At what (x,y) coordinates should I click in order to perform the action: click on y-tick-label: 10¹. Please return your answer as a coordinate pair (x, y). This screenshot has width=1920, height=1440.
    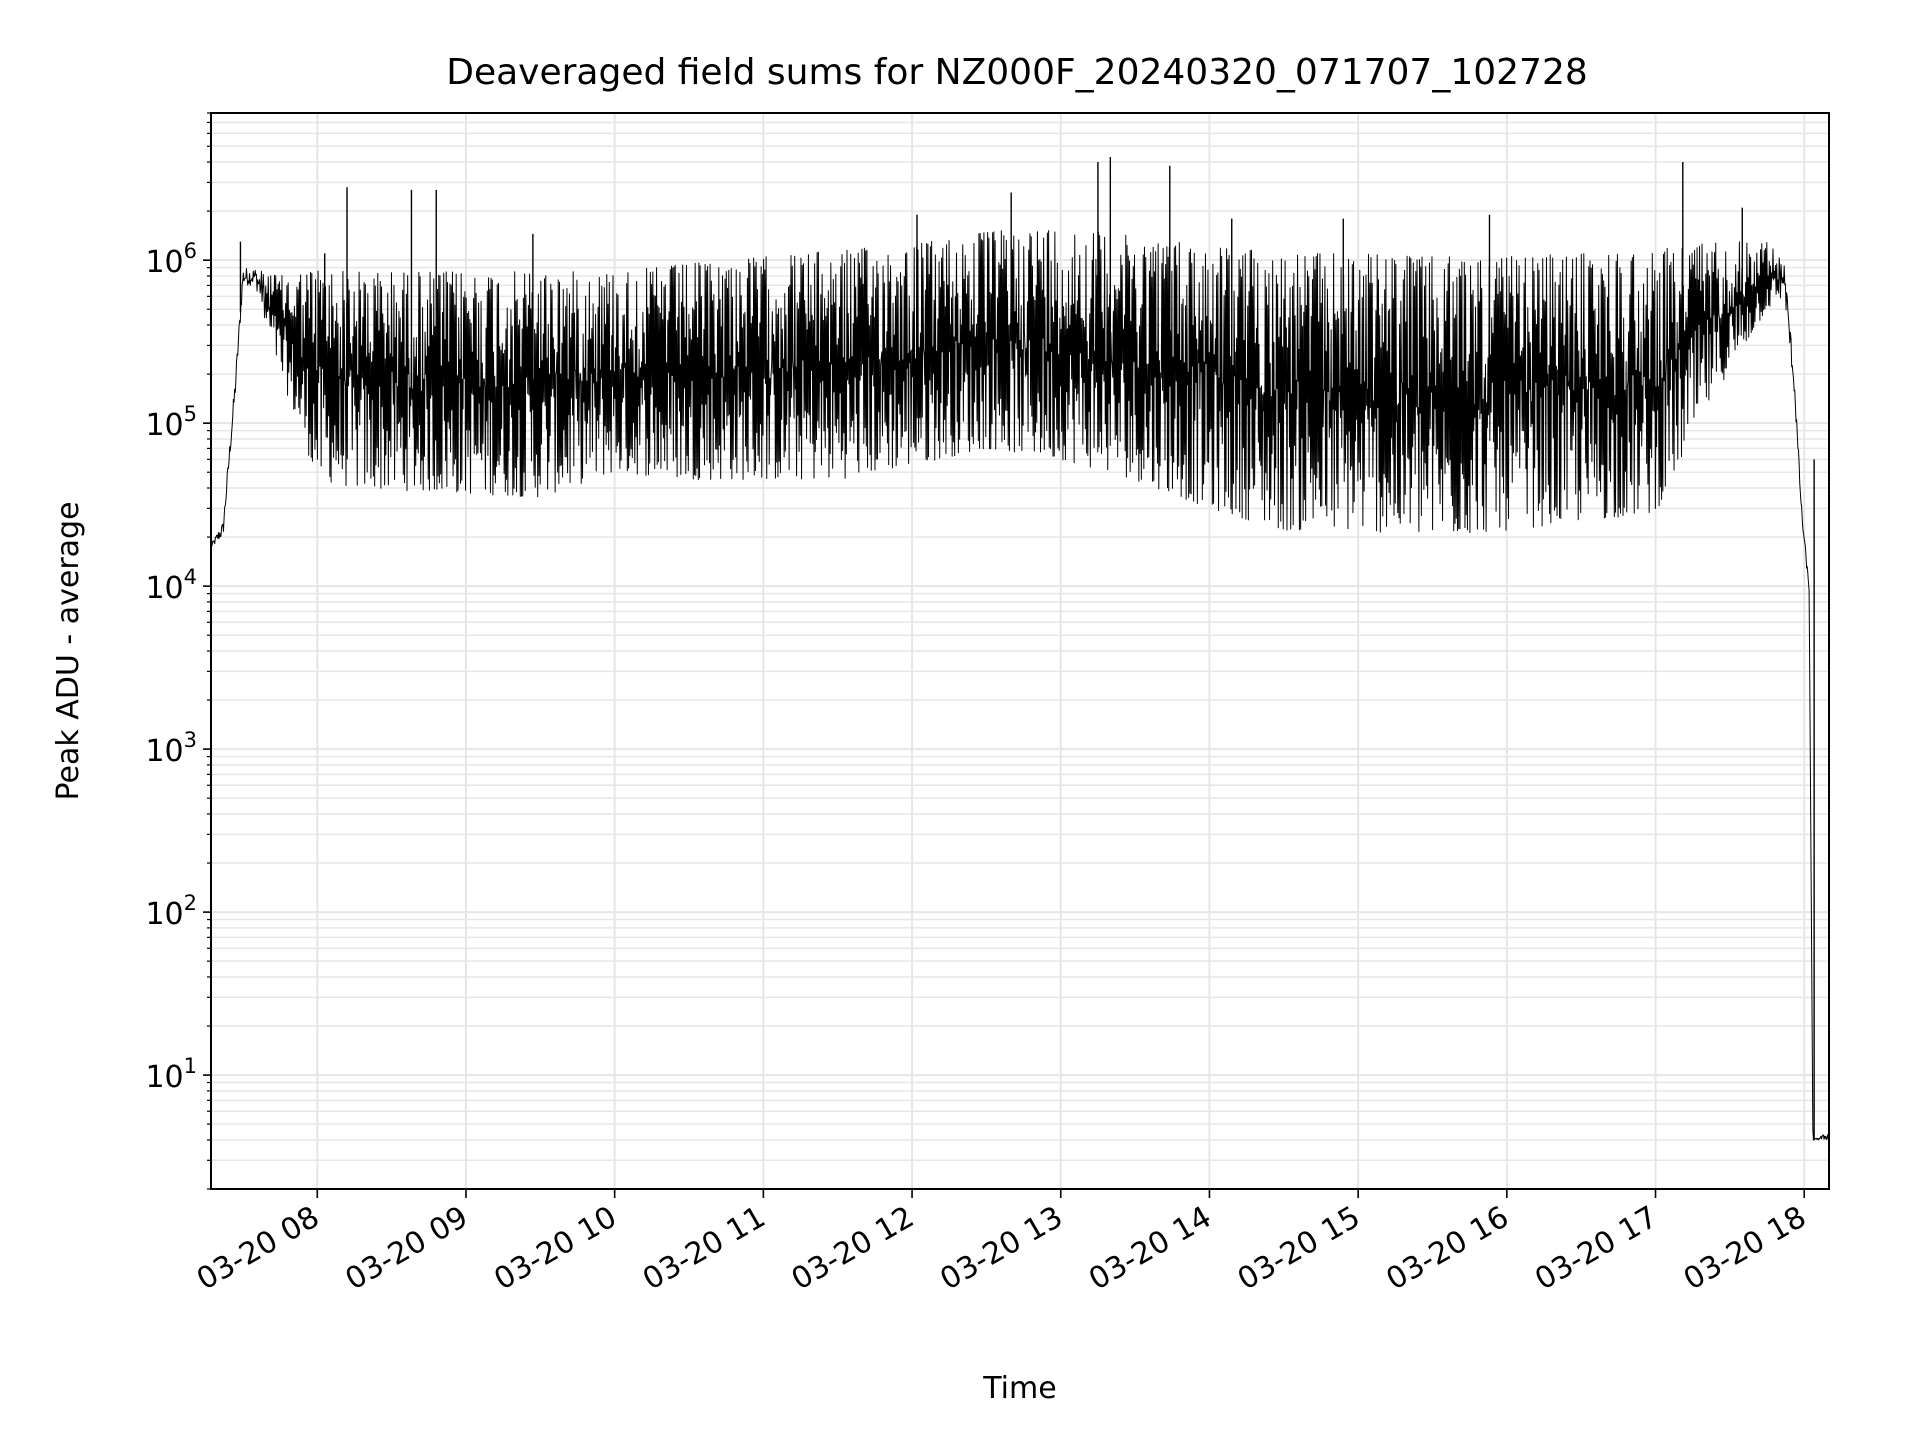
    Looking at the image, I should click on (171, 1074).